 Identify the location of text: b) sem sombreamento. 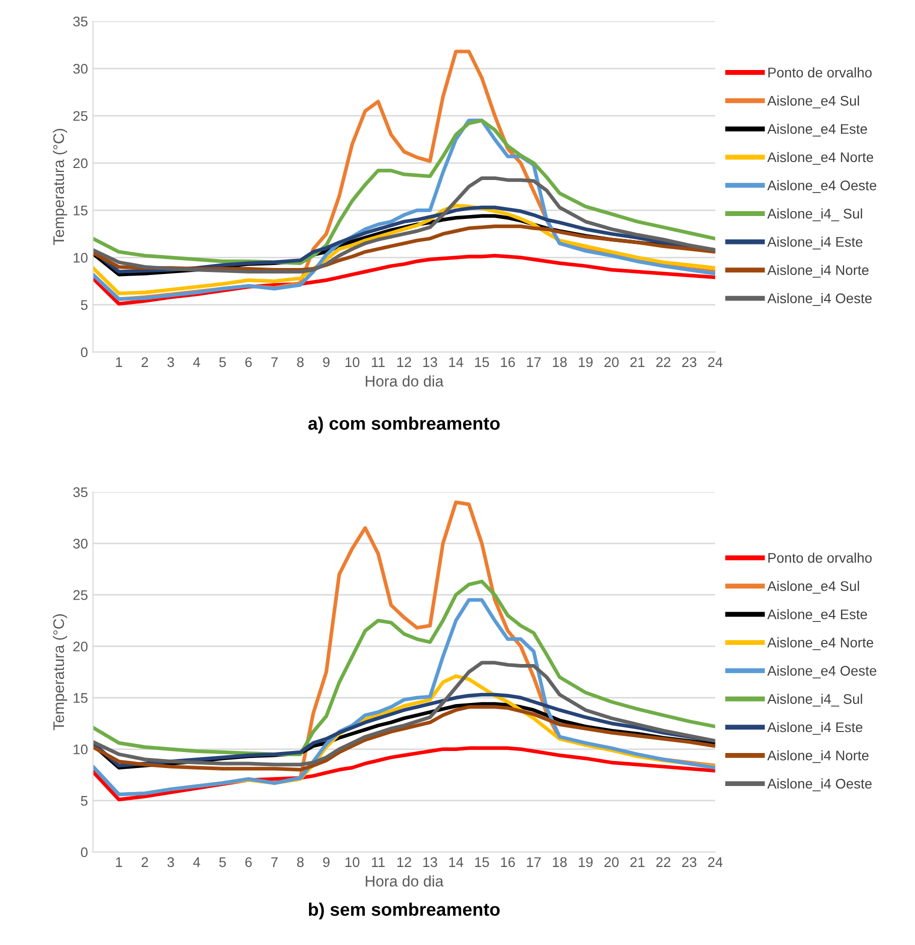
(404, 911).